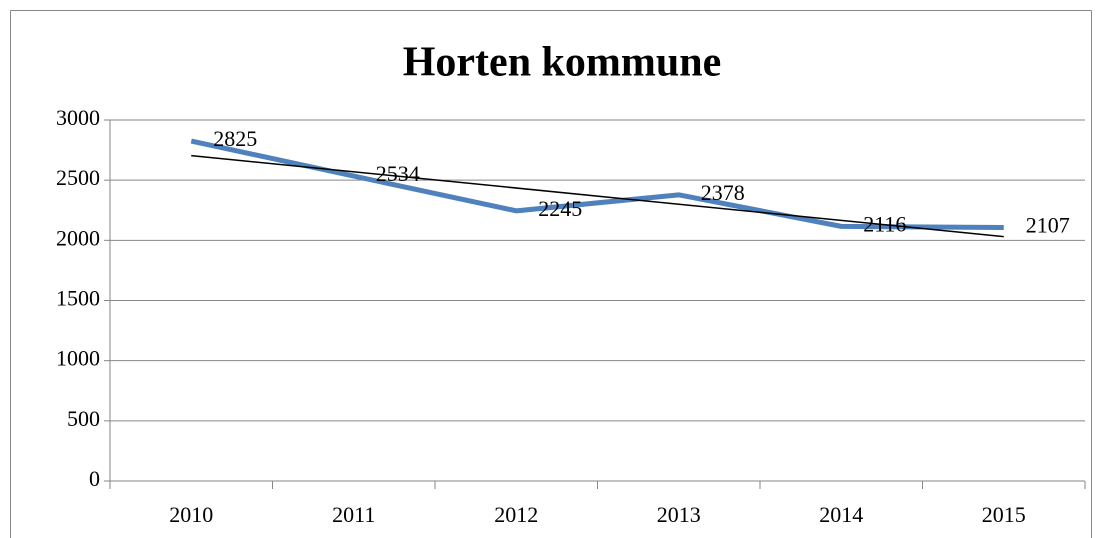  What do you see at coordinates (516, 514) in the screenshot?
I see `x-tick-label: 2012` at bounding box center [516, 514].